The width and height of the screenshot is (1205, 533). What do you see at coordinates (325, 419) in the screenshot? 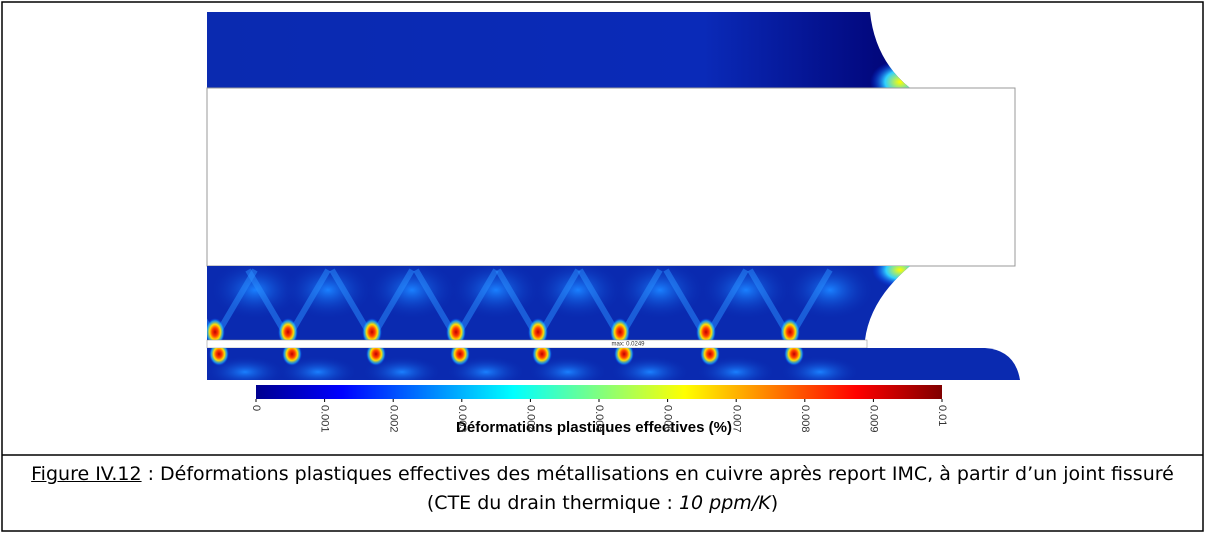
I see `colorbar-tick-label: 0.001` at bounding box center [325, 419].